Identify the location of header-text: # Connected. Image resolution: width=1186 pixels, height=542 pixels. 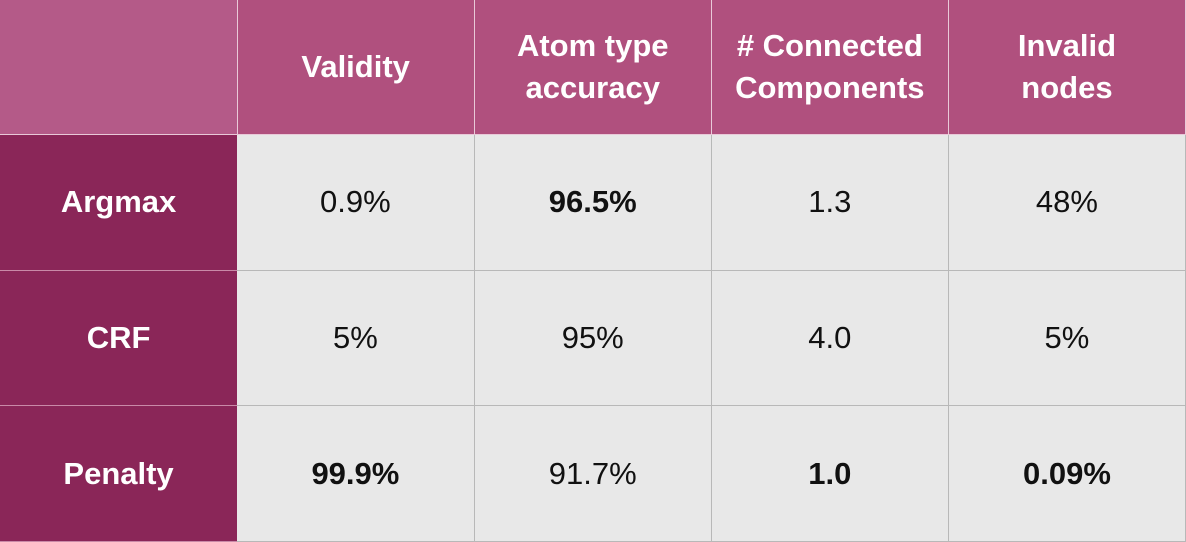
(829, 45).